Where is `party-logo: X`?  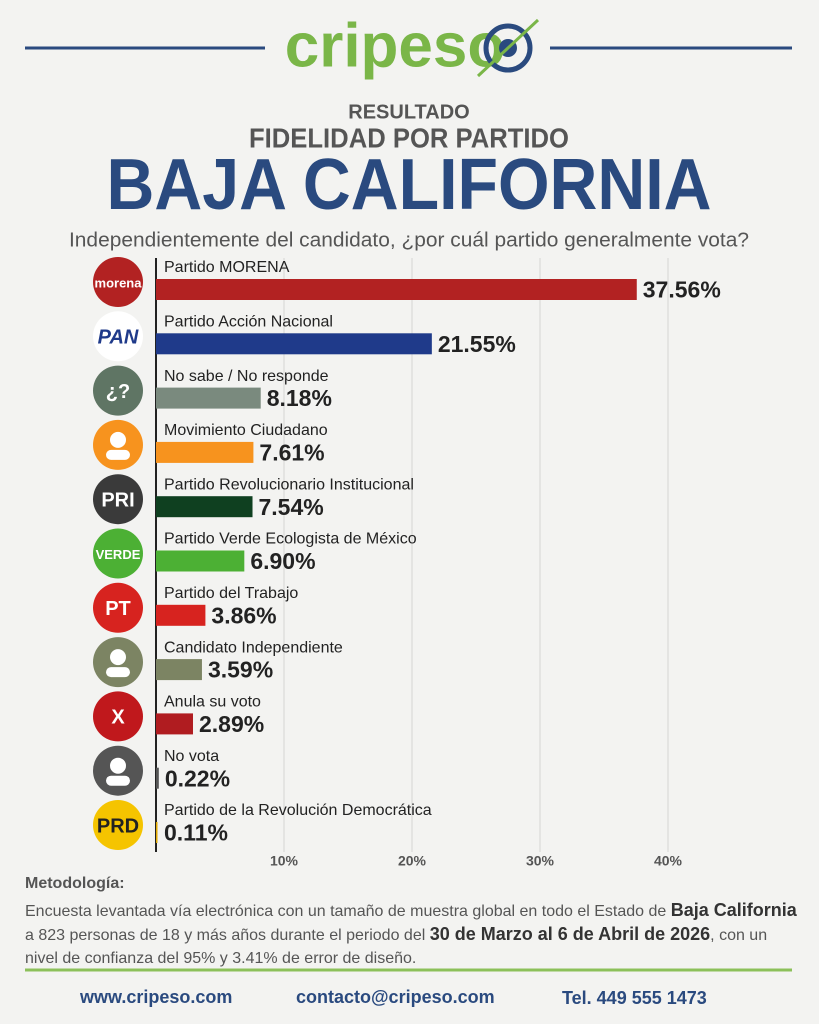
party-logo: X is located at coordinates (118, 716).